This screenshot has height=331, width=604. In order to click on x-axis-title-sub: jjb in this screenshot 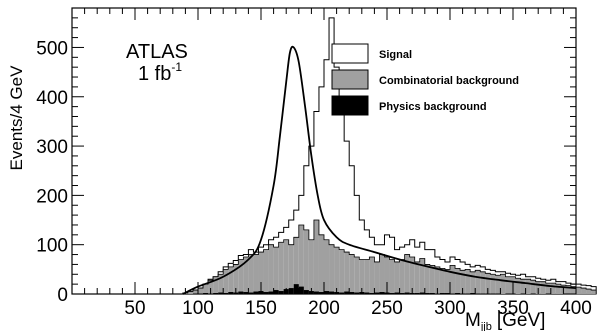, I will do `click(486, 326)`.